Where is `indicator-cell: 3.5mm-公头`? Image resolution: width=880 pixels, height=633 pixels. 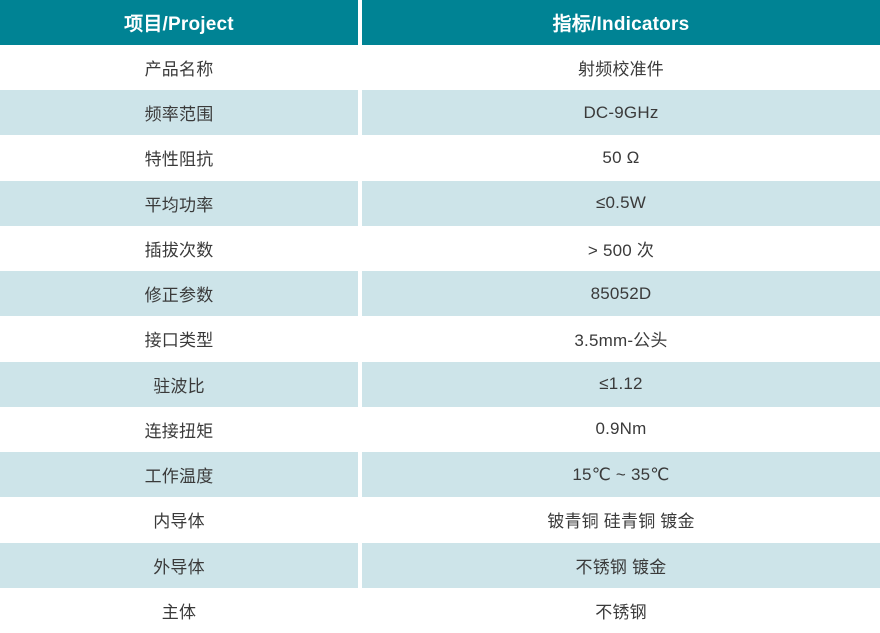
indicator-cell: 3.5mm-公头 is located at coordinates (621, 339).